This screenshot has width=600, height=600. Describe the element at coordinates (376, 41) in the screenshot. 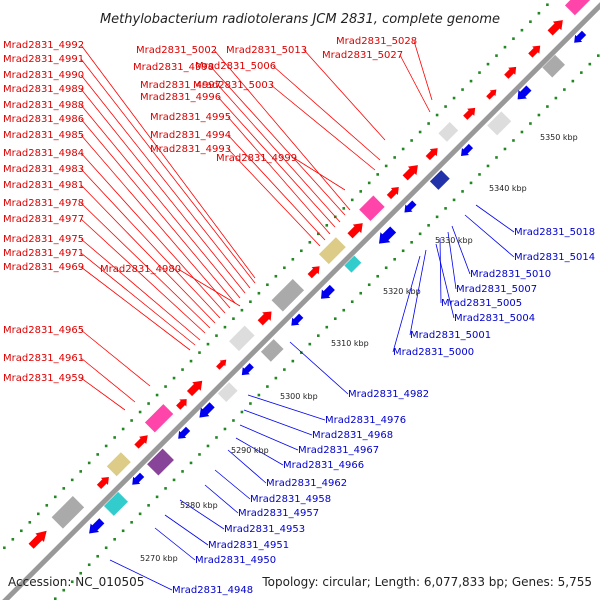

I see `forward-gene-label: Mrad2831_5028` at that location.